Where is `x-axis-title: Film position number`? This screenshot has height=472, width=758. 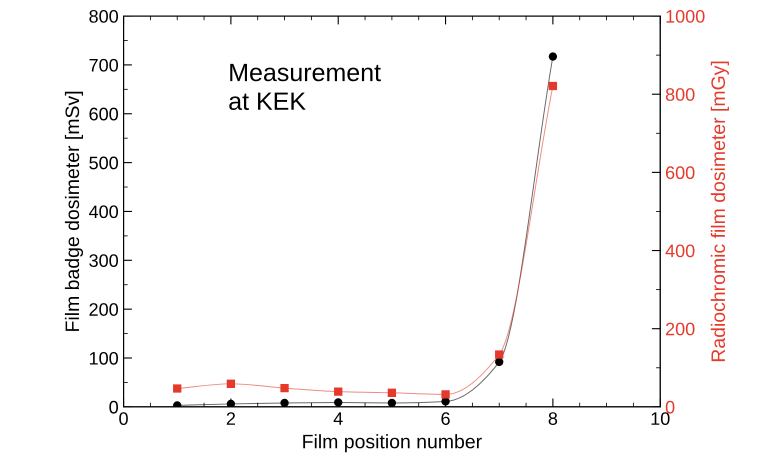 x-axis-title: Film position number is located at coordinates (392, 443).